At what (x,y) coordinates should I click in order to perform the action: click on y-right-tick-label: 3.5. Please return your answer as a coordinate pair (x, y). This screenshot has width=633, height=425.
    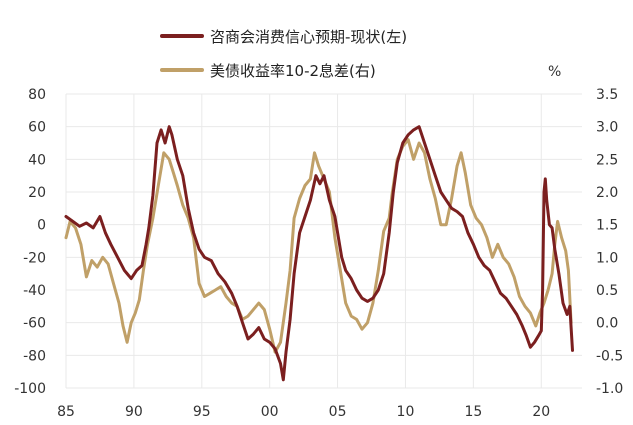
    Looking at the image, I should click on (607, 95).